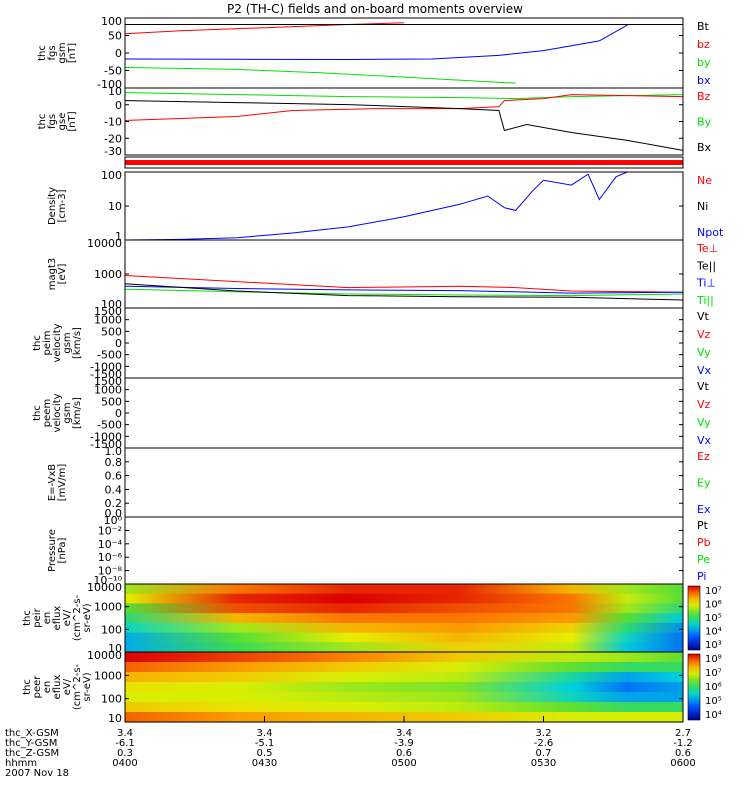 The image size is (750, 800). What do you see at coordinates (124, 763) in the screenshot?
I see `x-tick-label: 0400` at bounding box center [124, 763].